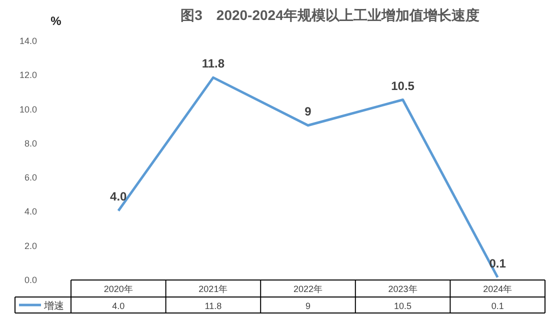 This screenshot has height=325, width=554. I want to click on y-tick-label: 6.0, so click(30, 177).